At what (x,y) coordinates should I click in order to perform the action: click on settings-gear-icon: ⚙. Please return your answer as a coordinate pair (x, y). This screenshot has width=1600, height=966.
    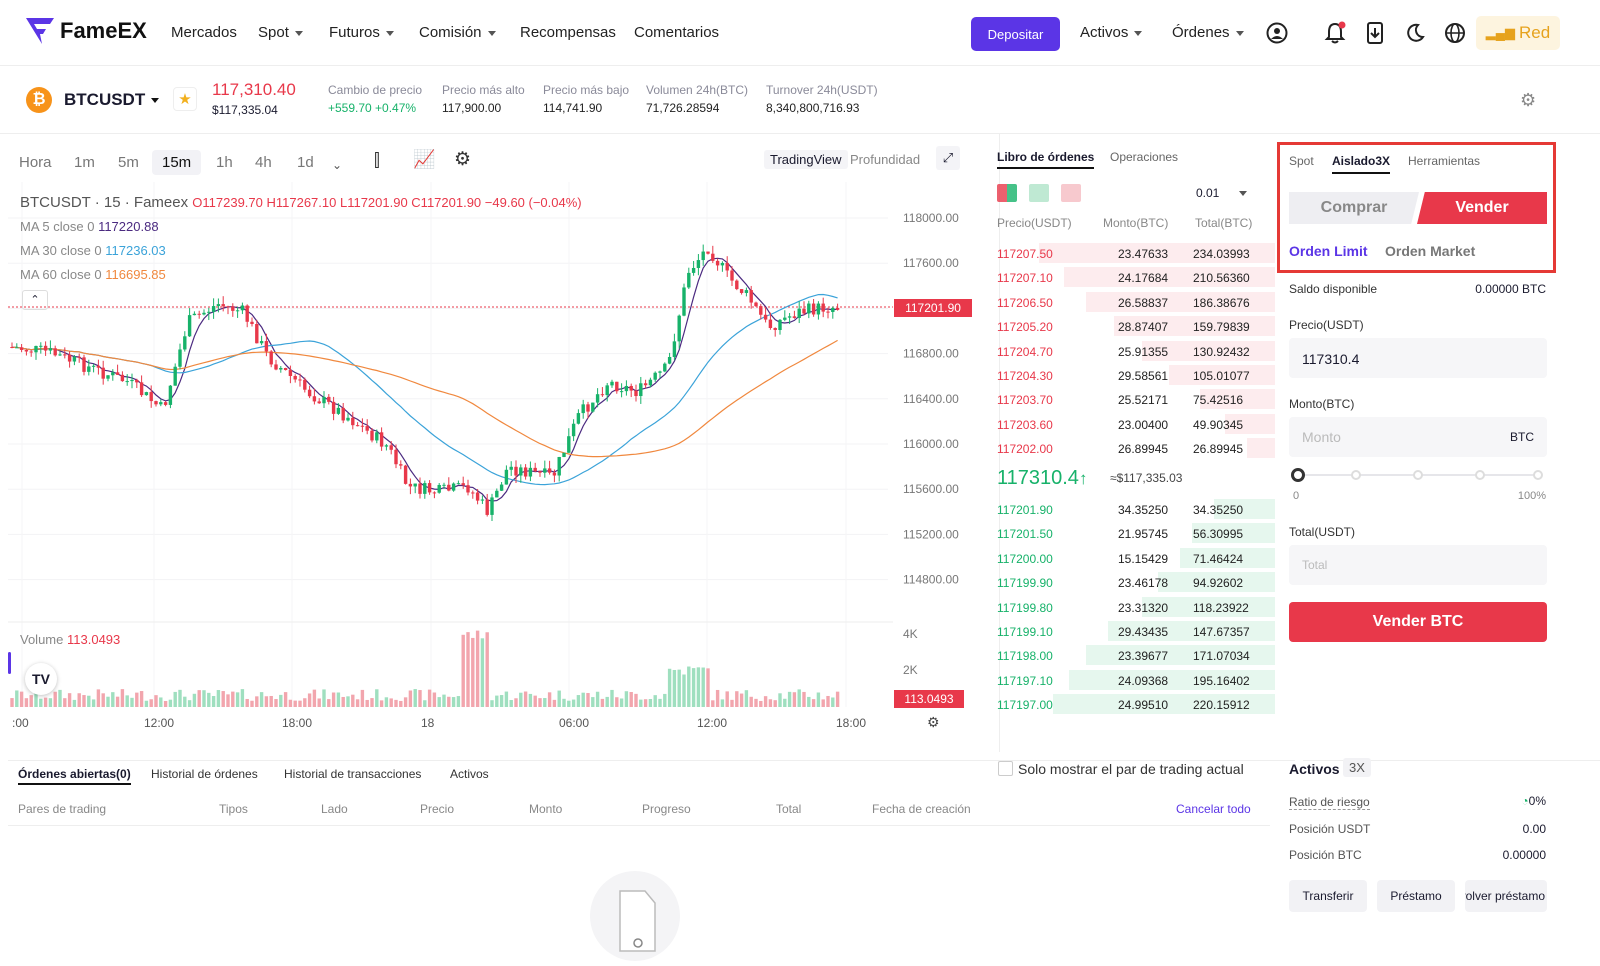
    Looking at the image, I should click on (1528, 100).